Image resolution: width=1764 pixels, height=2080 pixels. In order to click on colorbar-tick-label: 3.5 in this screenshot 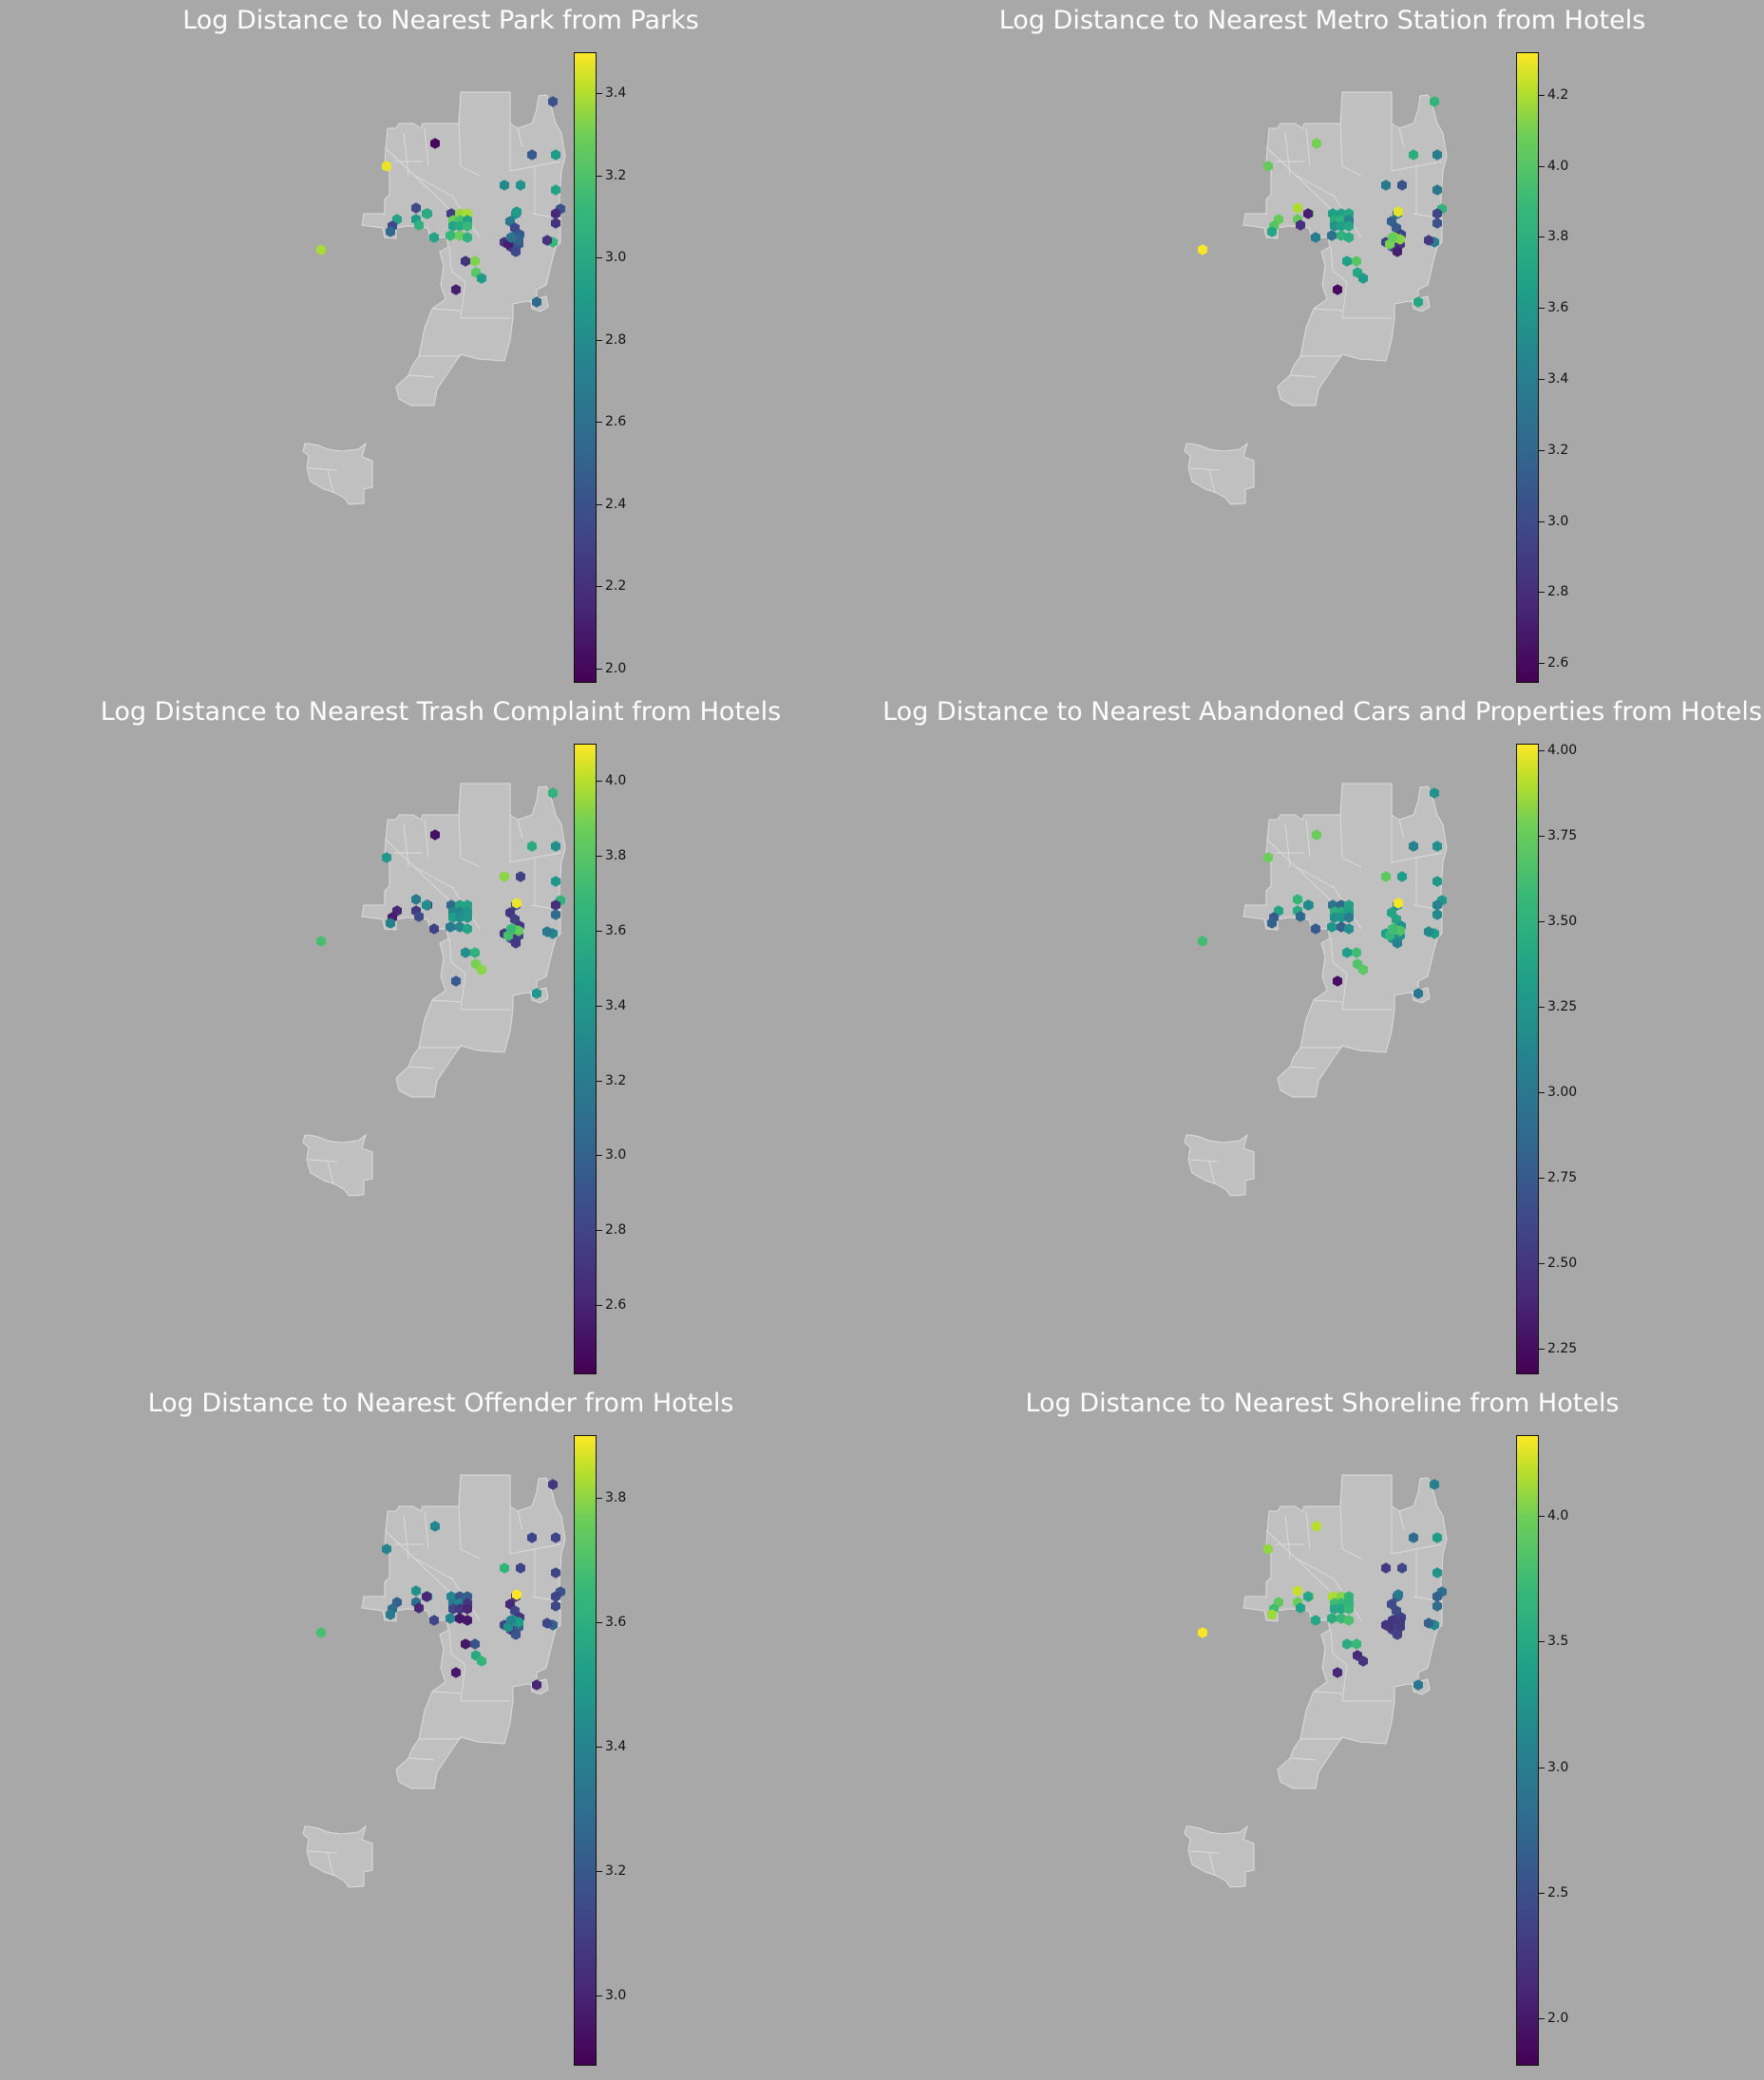, I will do `click(1558, 1642)`.